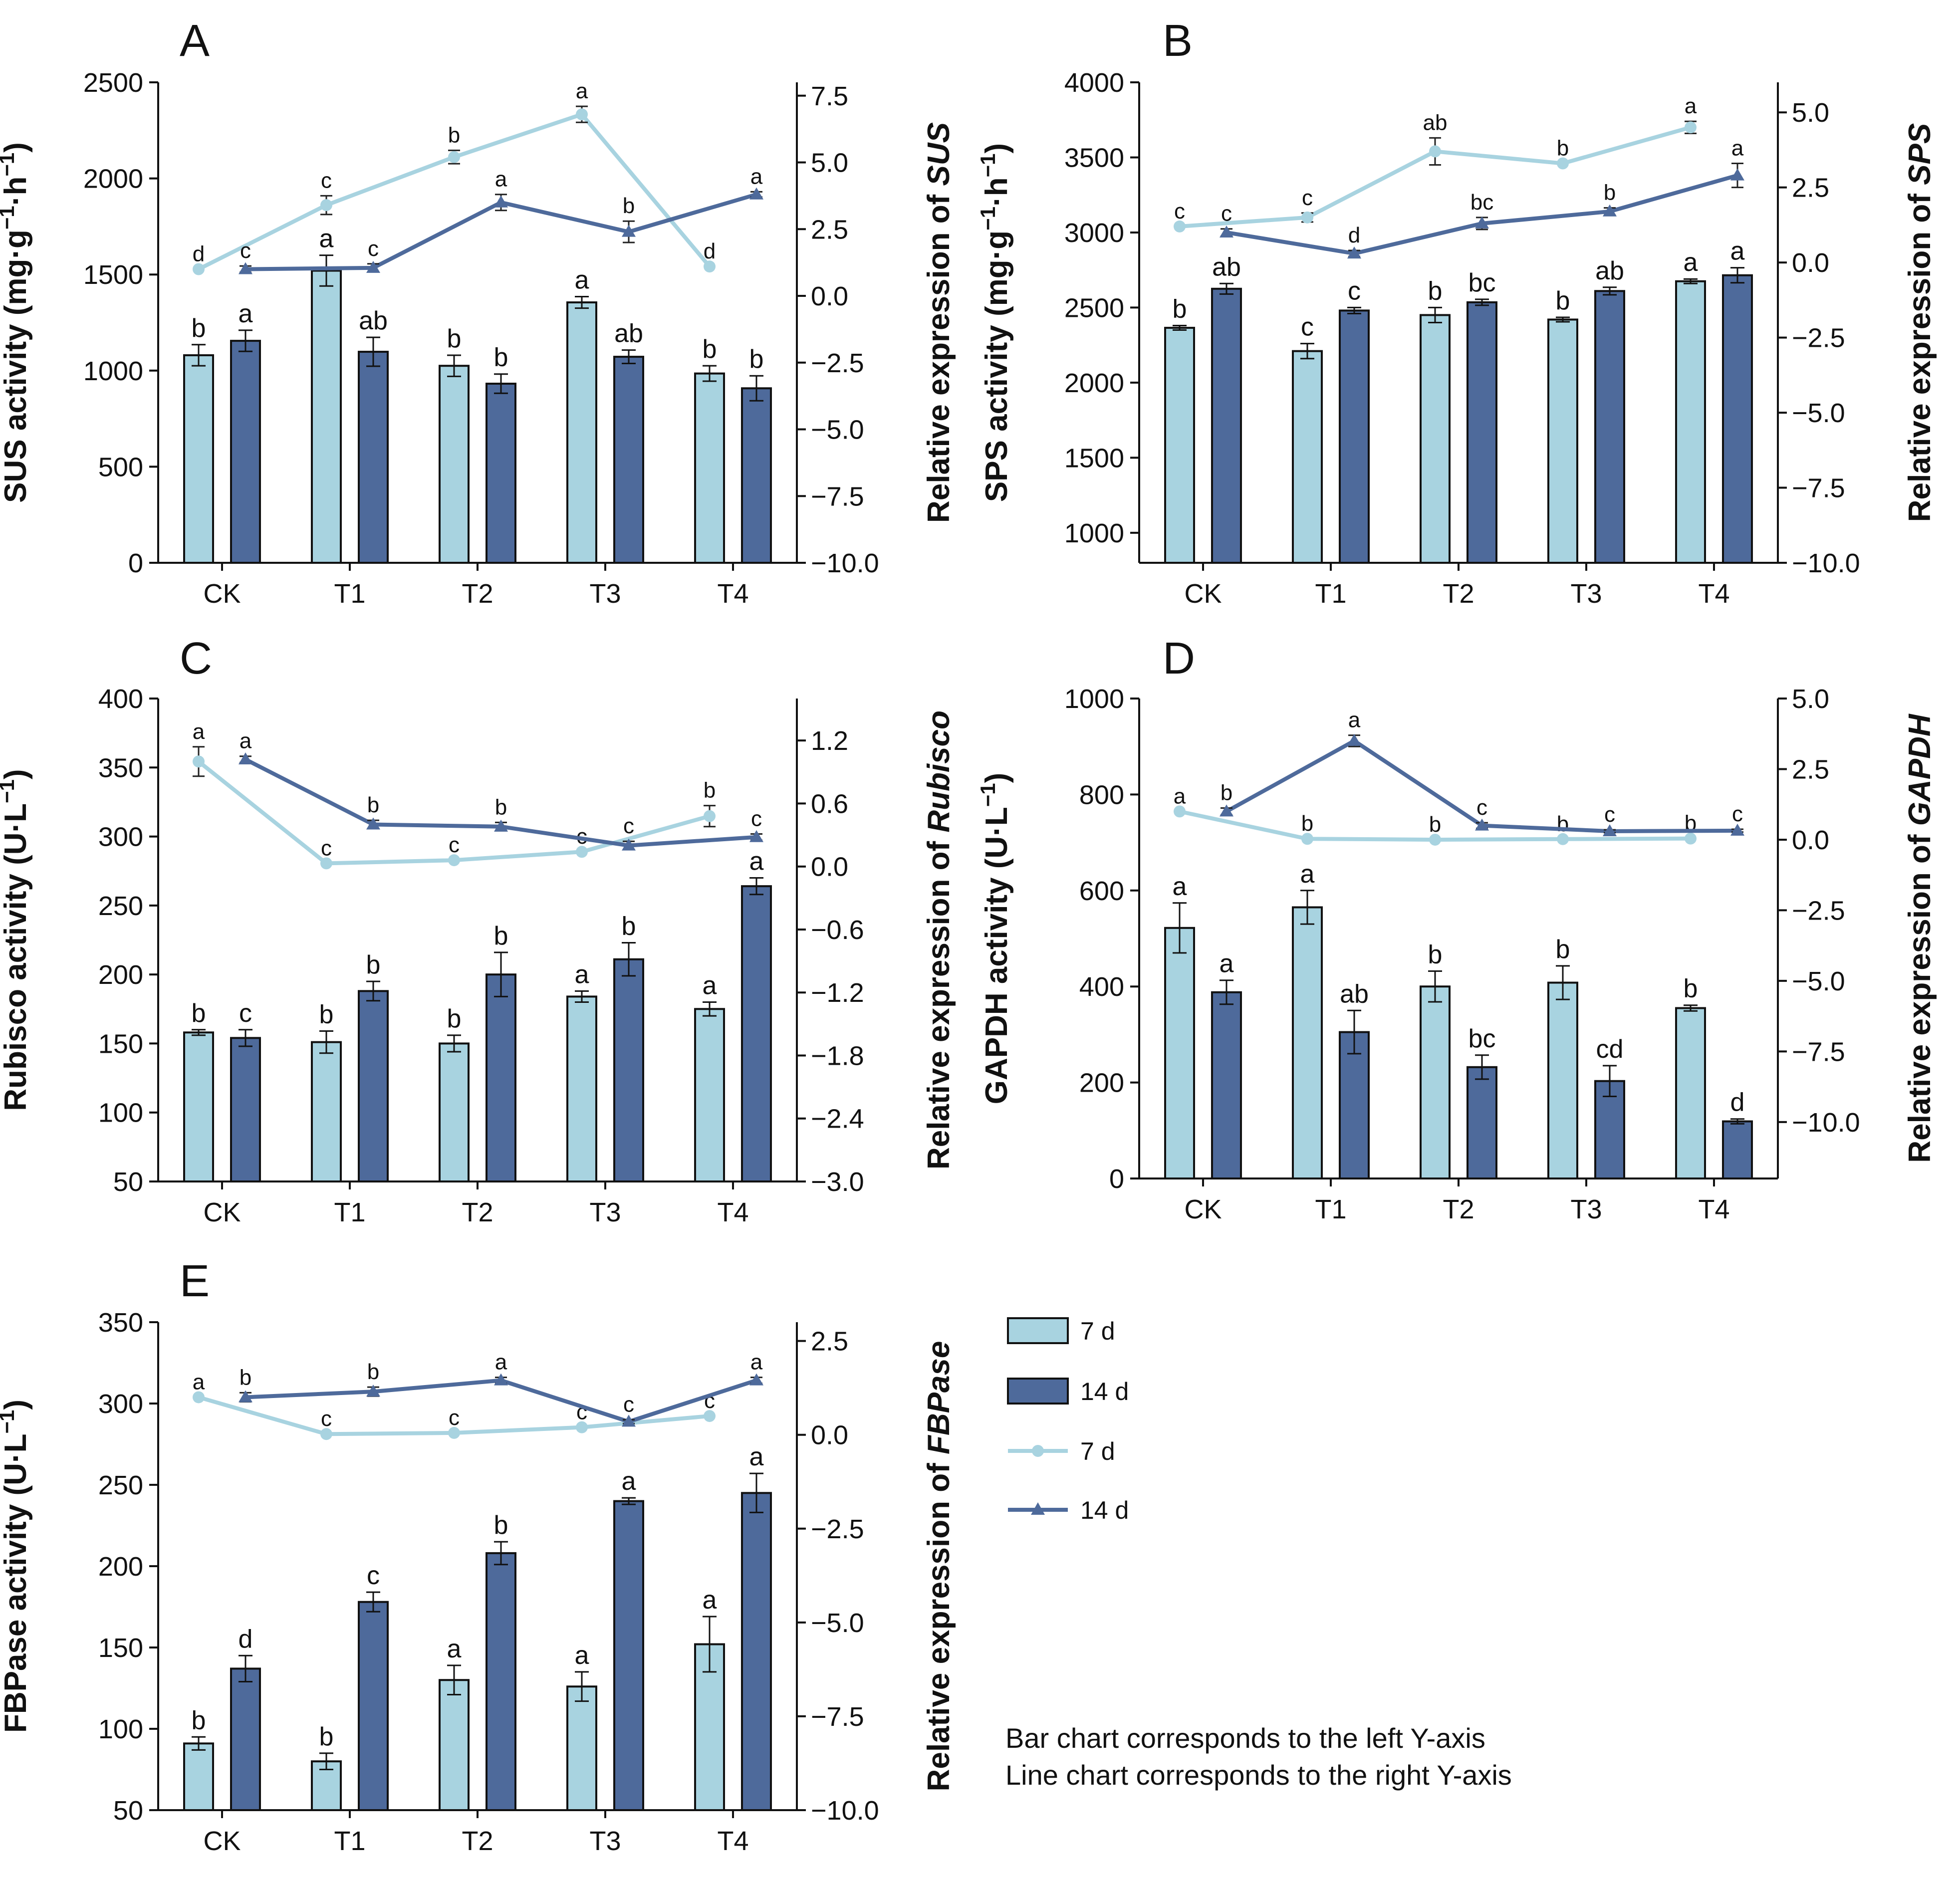 The width and height of the screenshot is (1960, 1879). What do you see at coordinates (1691, 106) in the screenshot?
I see `line-significance-7d: a` at bounding box center [1691, 106].